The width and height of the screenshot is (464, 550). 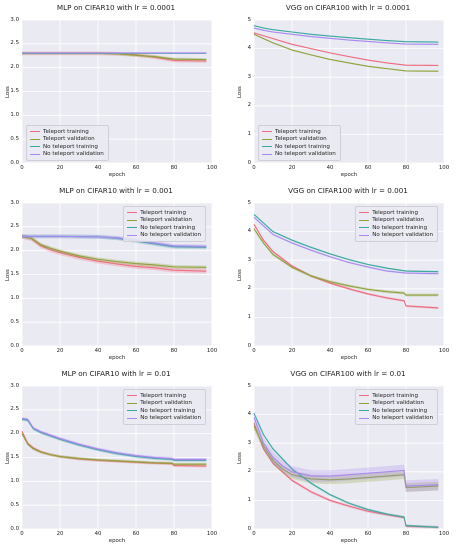 What do you see at coordinates (249, 259) in the screenshot?
I see `y-tick-label: 3` at bounding box center [249, 259].